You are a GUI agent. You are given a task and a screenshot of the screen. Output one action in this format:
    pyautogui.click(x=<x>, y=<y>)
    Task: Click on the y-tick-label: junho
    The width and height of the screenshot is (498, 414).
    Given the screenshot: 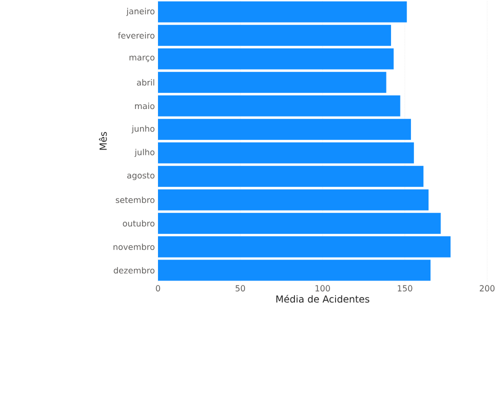 What is the action you would take?
    pyautogui.click(x=143, y=130)
    